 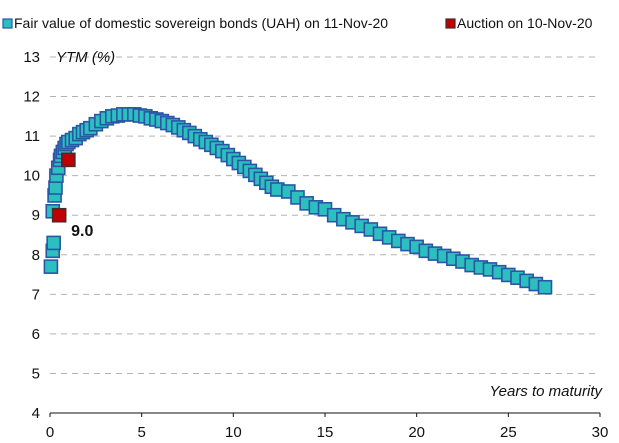 I want to click on y-tick-label: 6, so click(x=36, y=334).